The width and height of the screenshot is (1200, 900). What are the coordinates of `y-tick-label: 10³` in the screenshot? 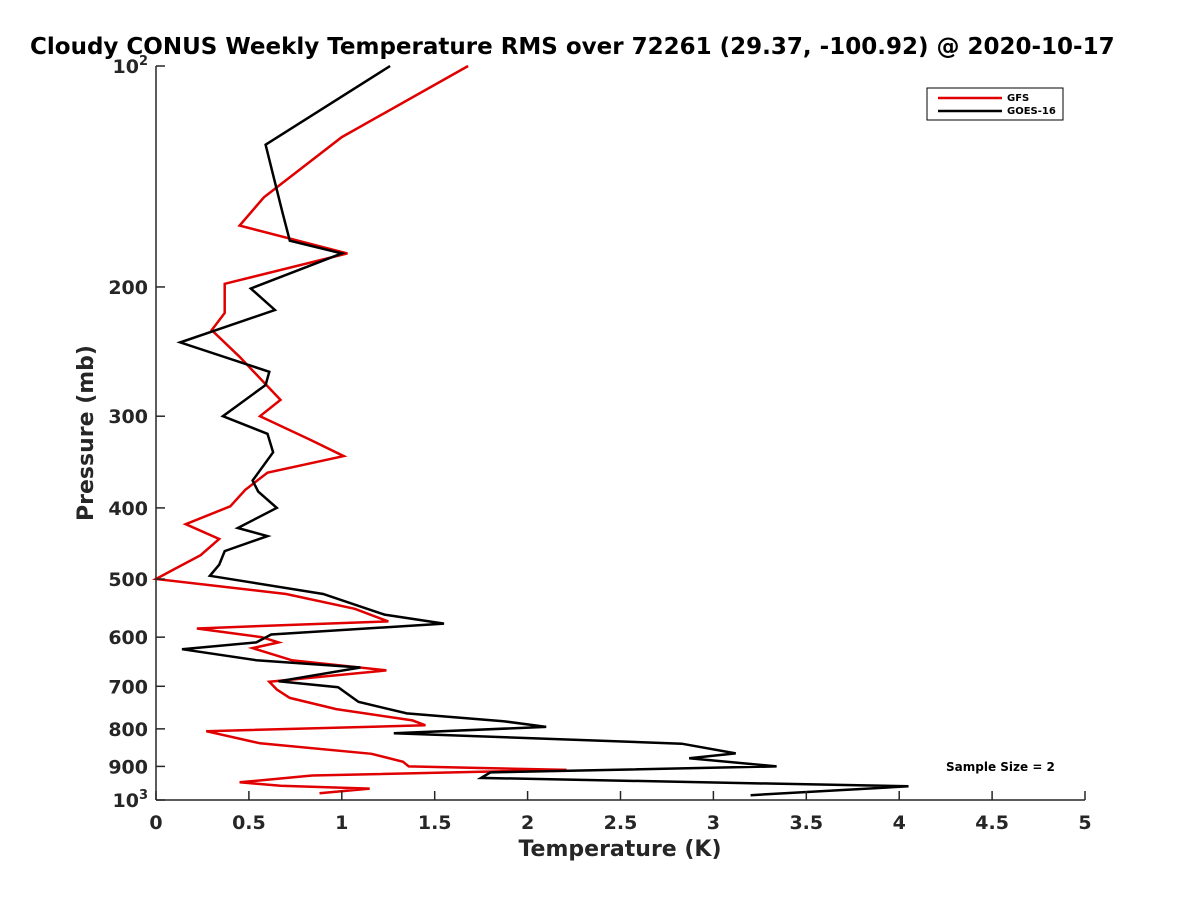 It's located at (131, 800).